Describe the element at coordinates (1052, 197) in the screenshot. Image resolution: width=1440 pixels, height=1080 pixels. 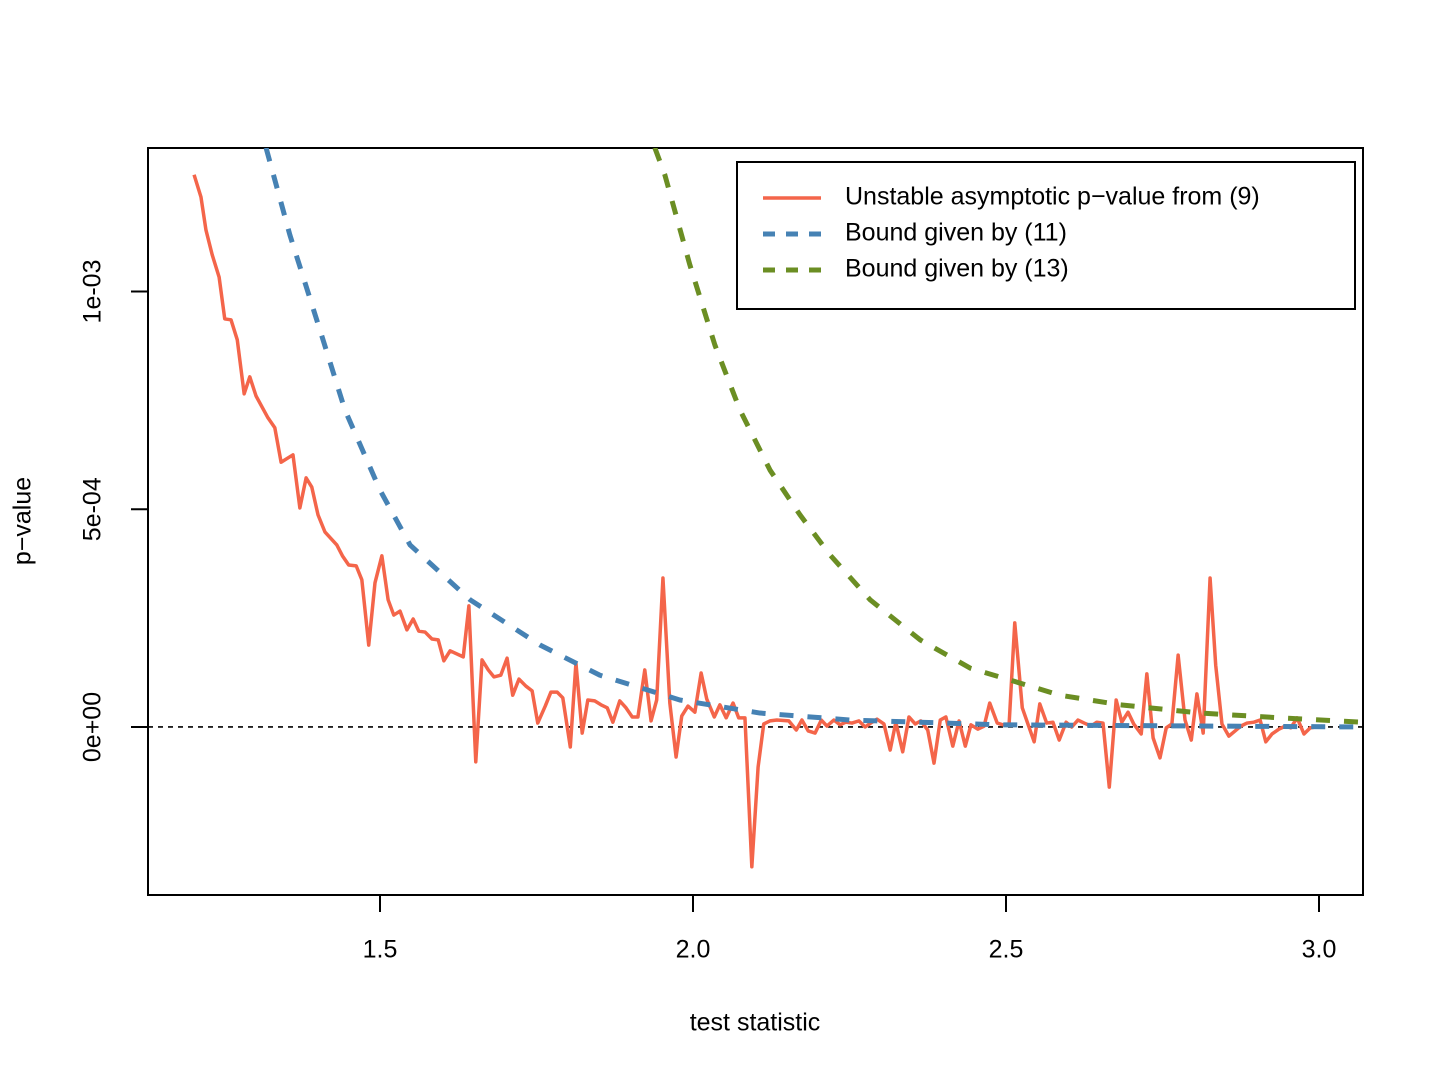
I see `legend-label: Unstable asymptotic p−value from (9)` at that location.